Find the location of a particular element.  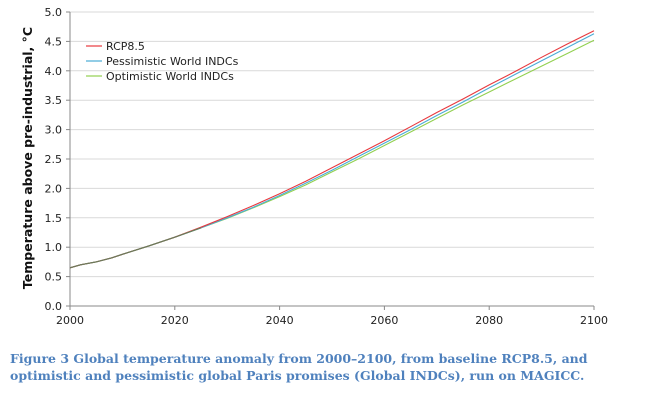

x-tick-label: 2020 is located at coordinates (175, 320).